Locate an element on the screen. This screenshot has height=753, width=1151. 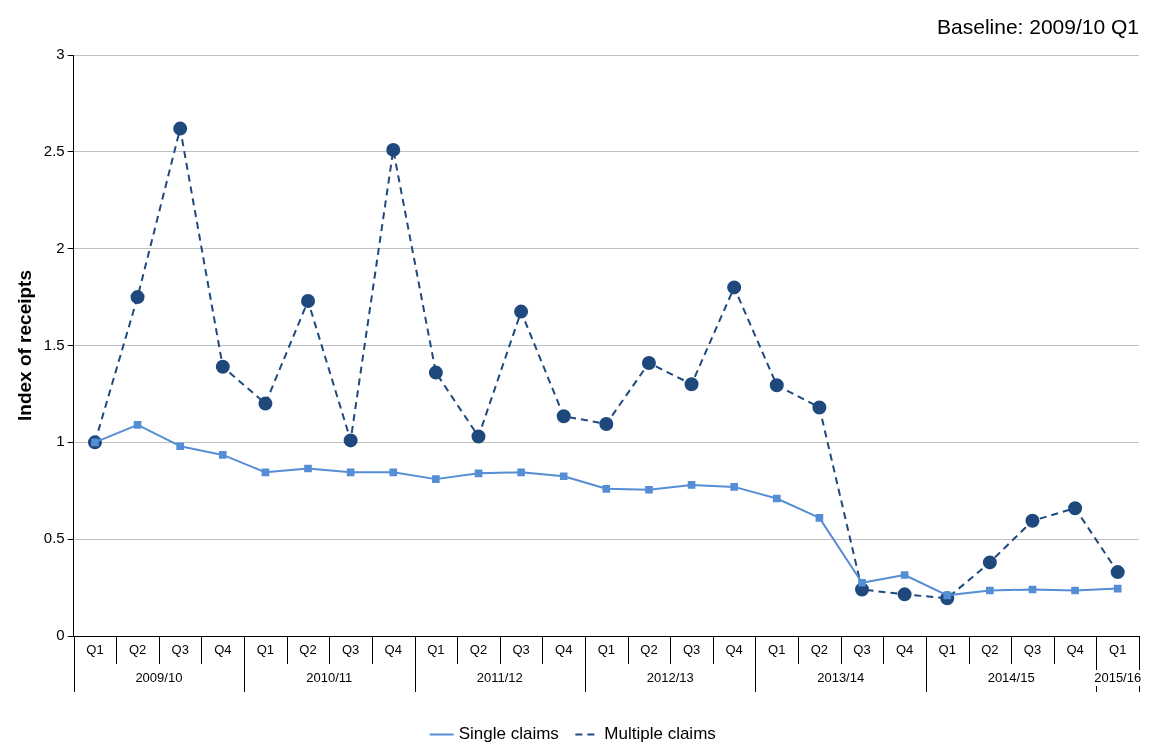
text: 2015/16 is located at coordinates (1118, 677).